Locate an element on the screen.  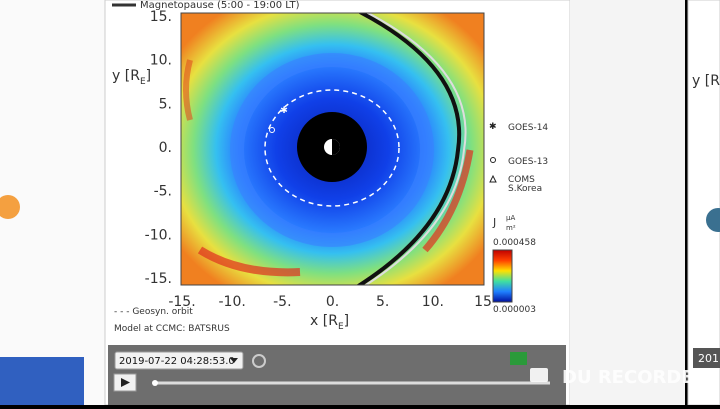
date-text: 2019-07-22 04:28:53.0 is located at coordinates (177, 361).